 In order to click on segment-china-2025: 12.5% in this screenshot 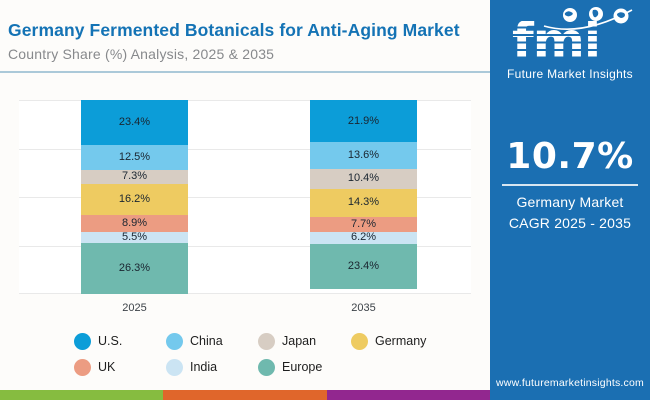, I will do `click(134, 157)`.